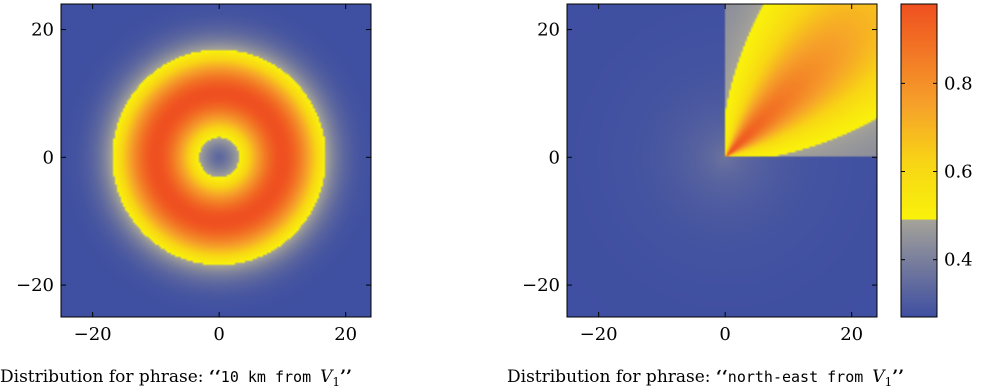 This screenshot has height=390, width=987. I want to click on colorbar-tick-label: 0.4, so click(958, 260).